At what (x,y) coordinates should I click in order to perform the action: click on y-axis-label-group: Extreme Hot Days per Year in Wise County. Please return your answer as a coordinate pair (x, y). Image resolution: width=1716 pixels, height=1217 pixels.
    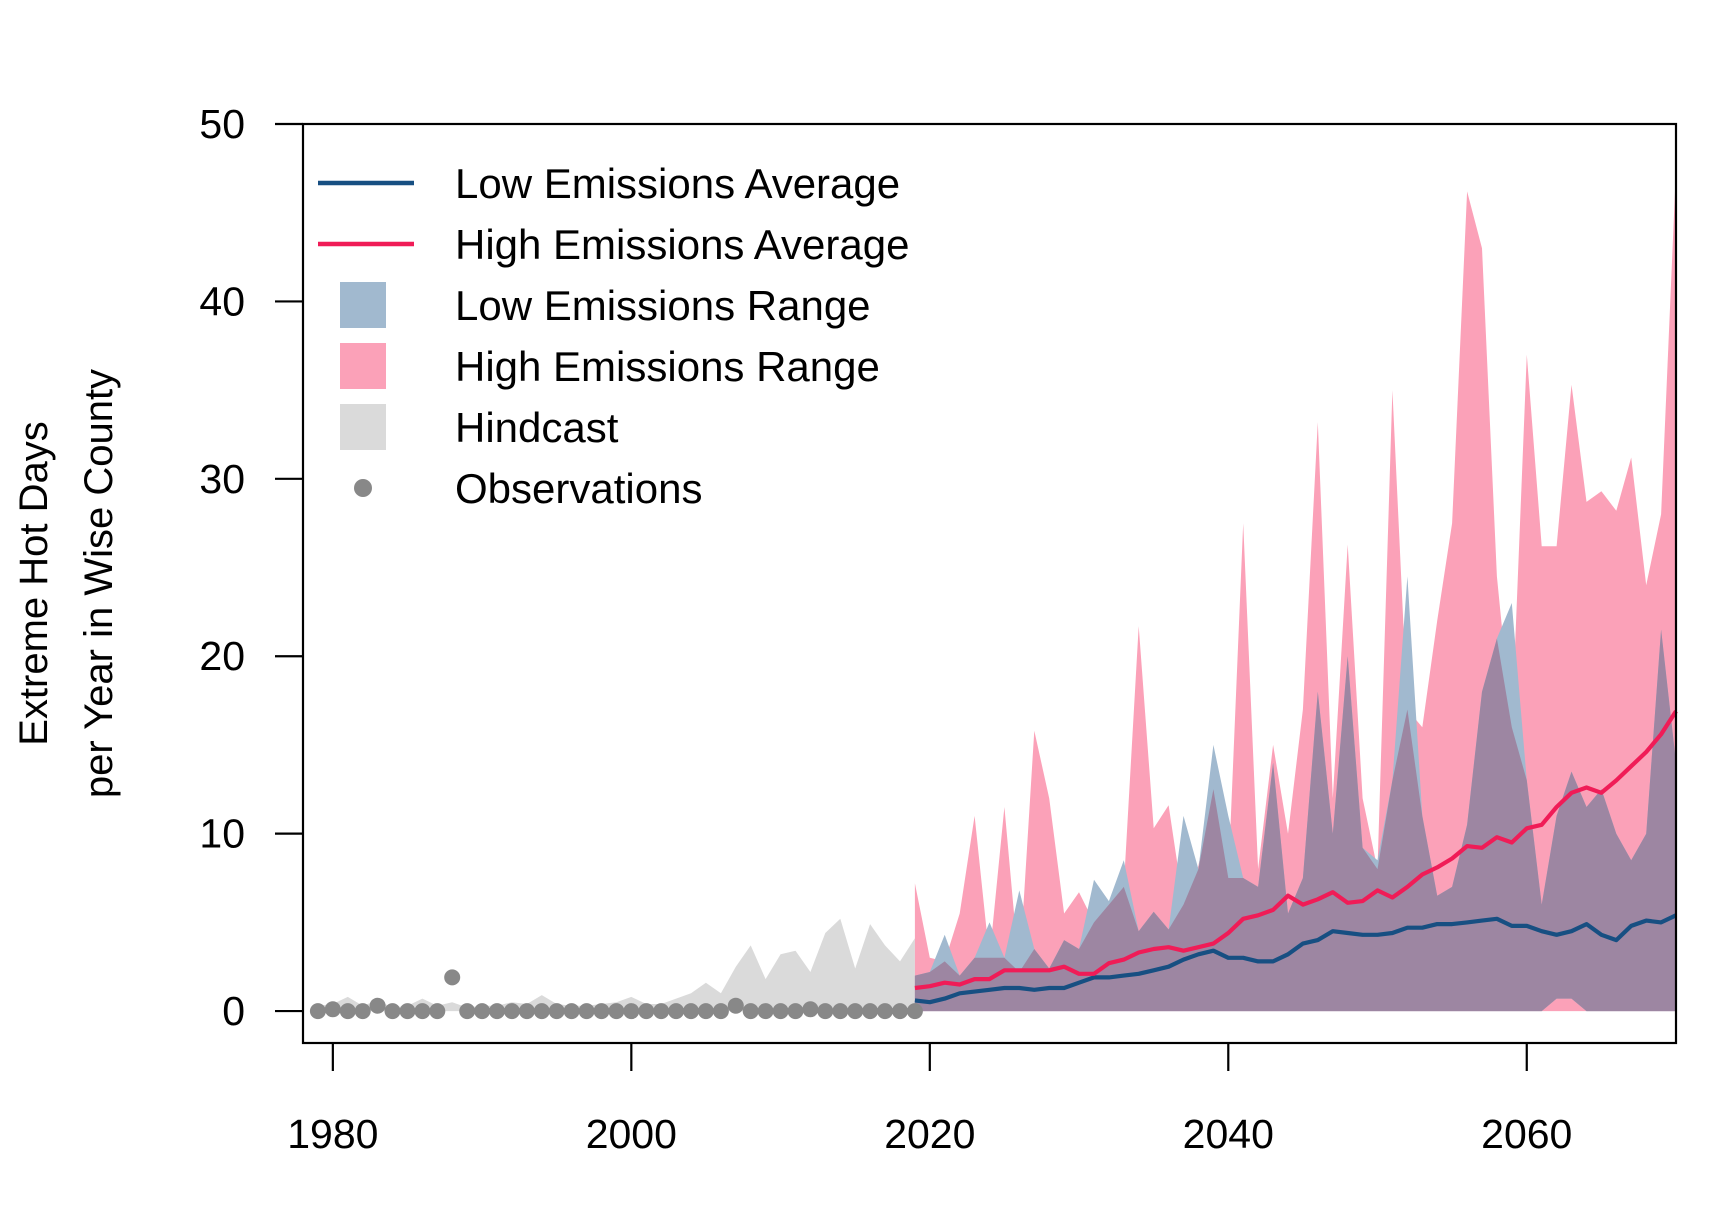
    Looking at the image, I should click on (66, 583).